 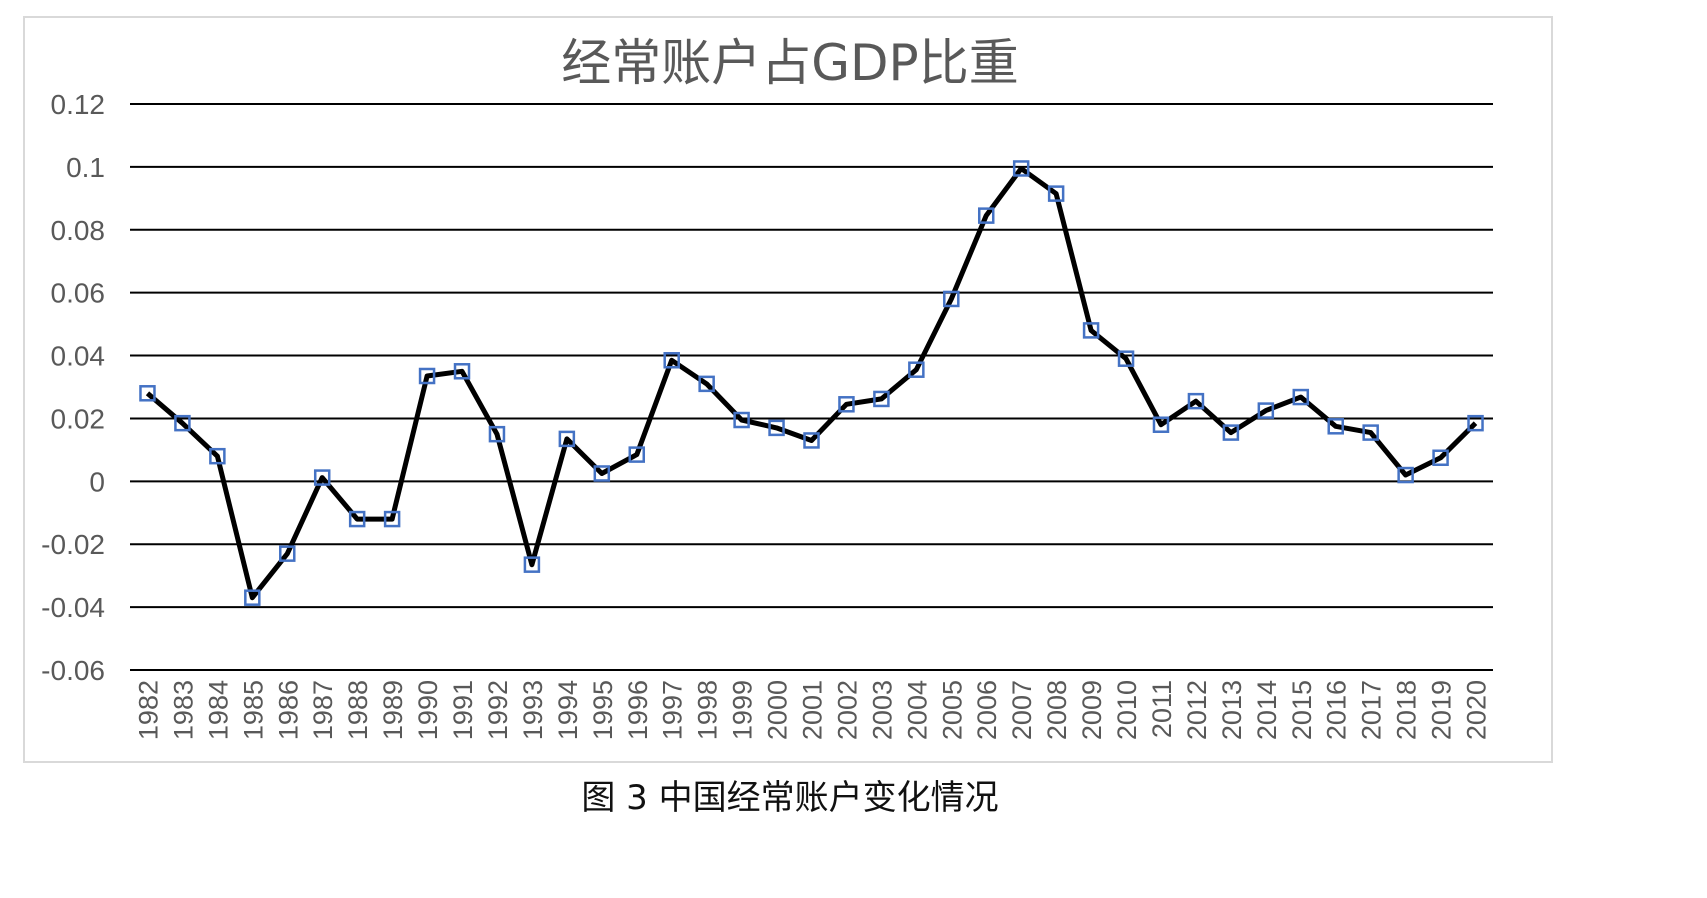 I want to click on x-tick-label: 1994, so click(x=568, y=710).